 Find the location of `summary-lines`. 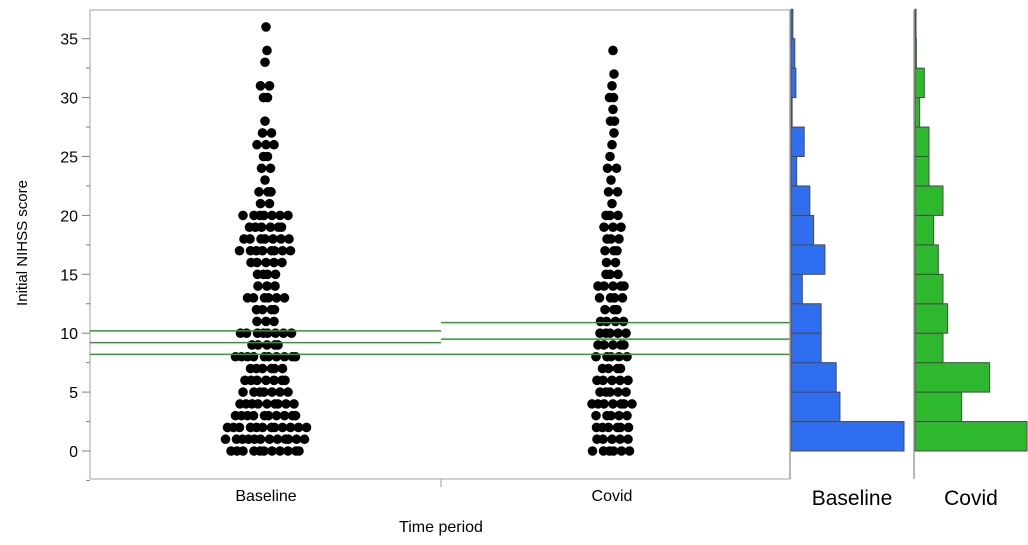

summary-lines is located at coordinates (440, 338).